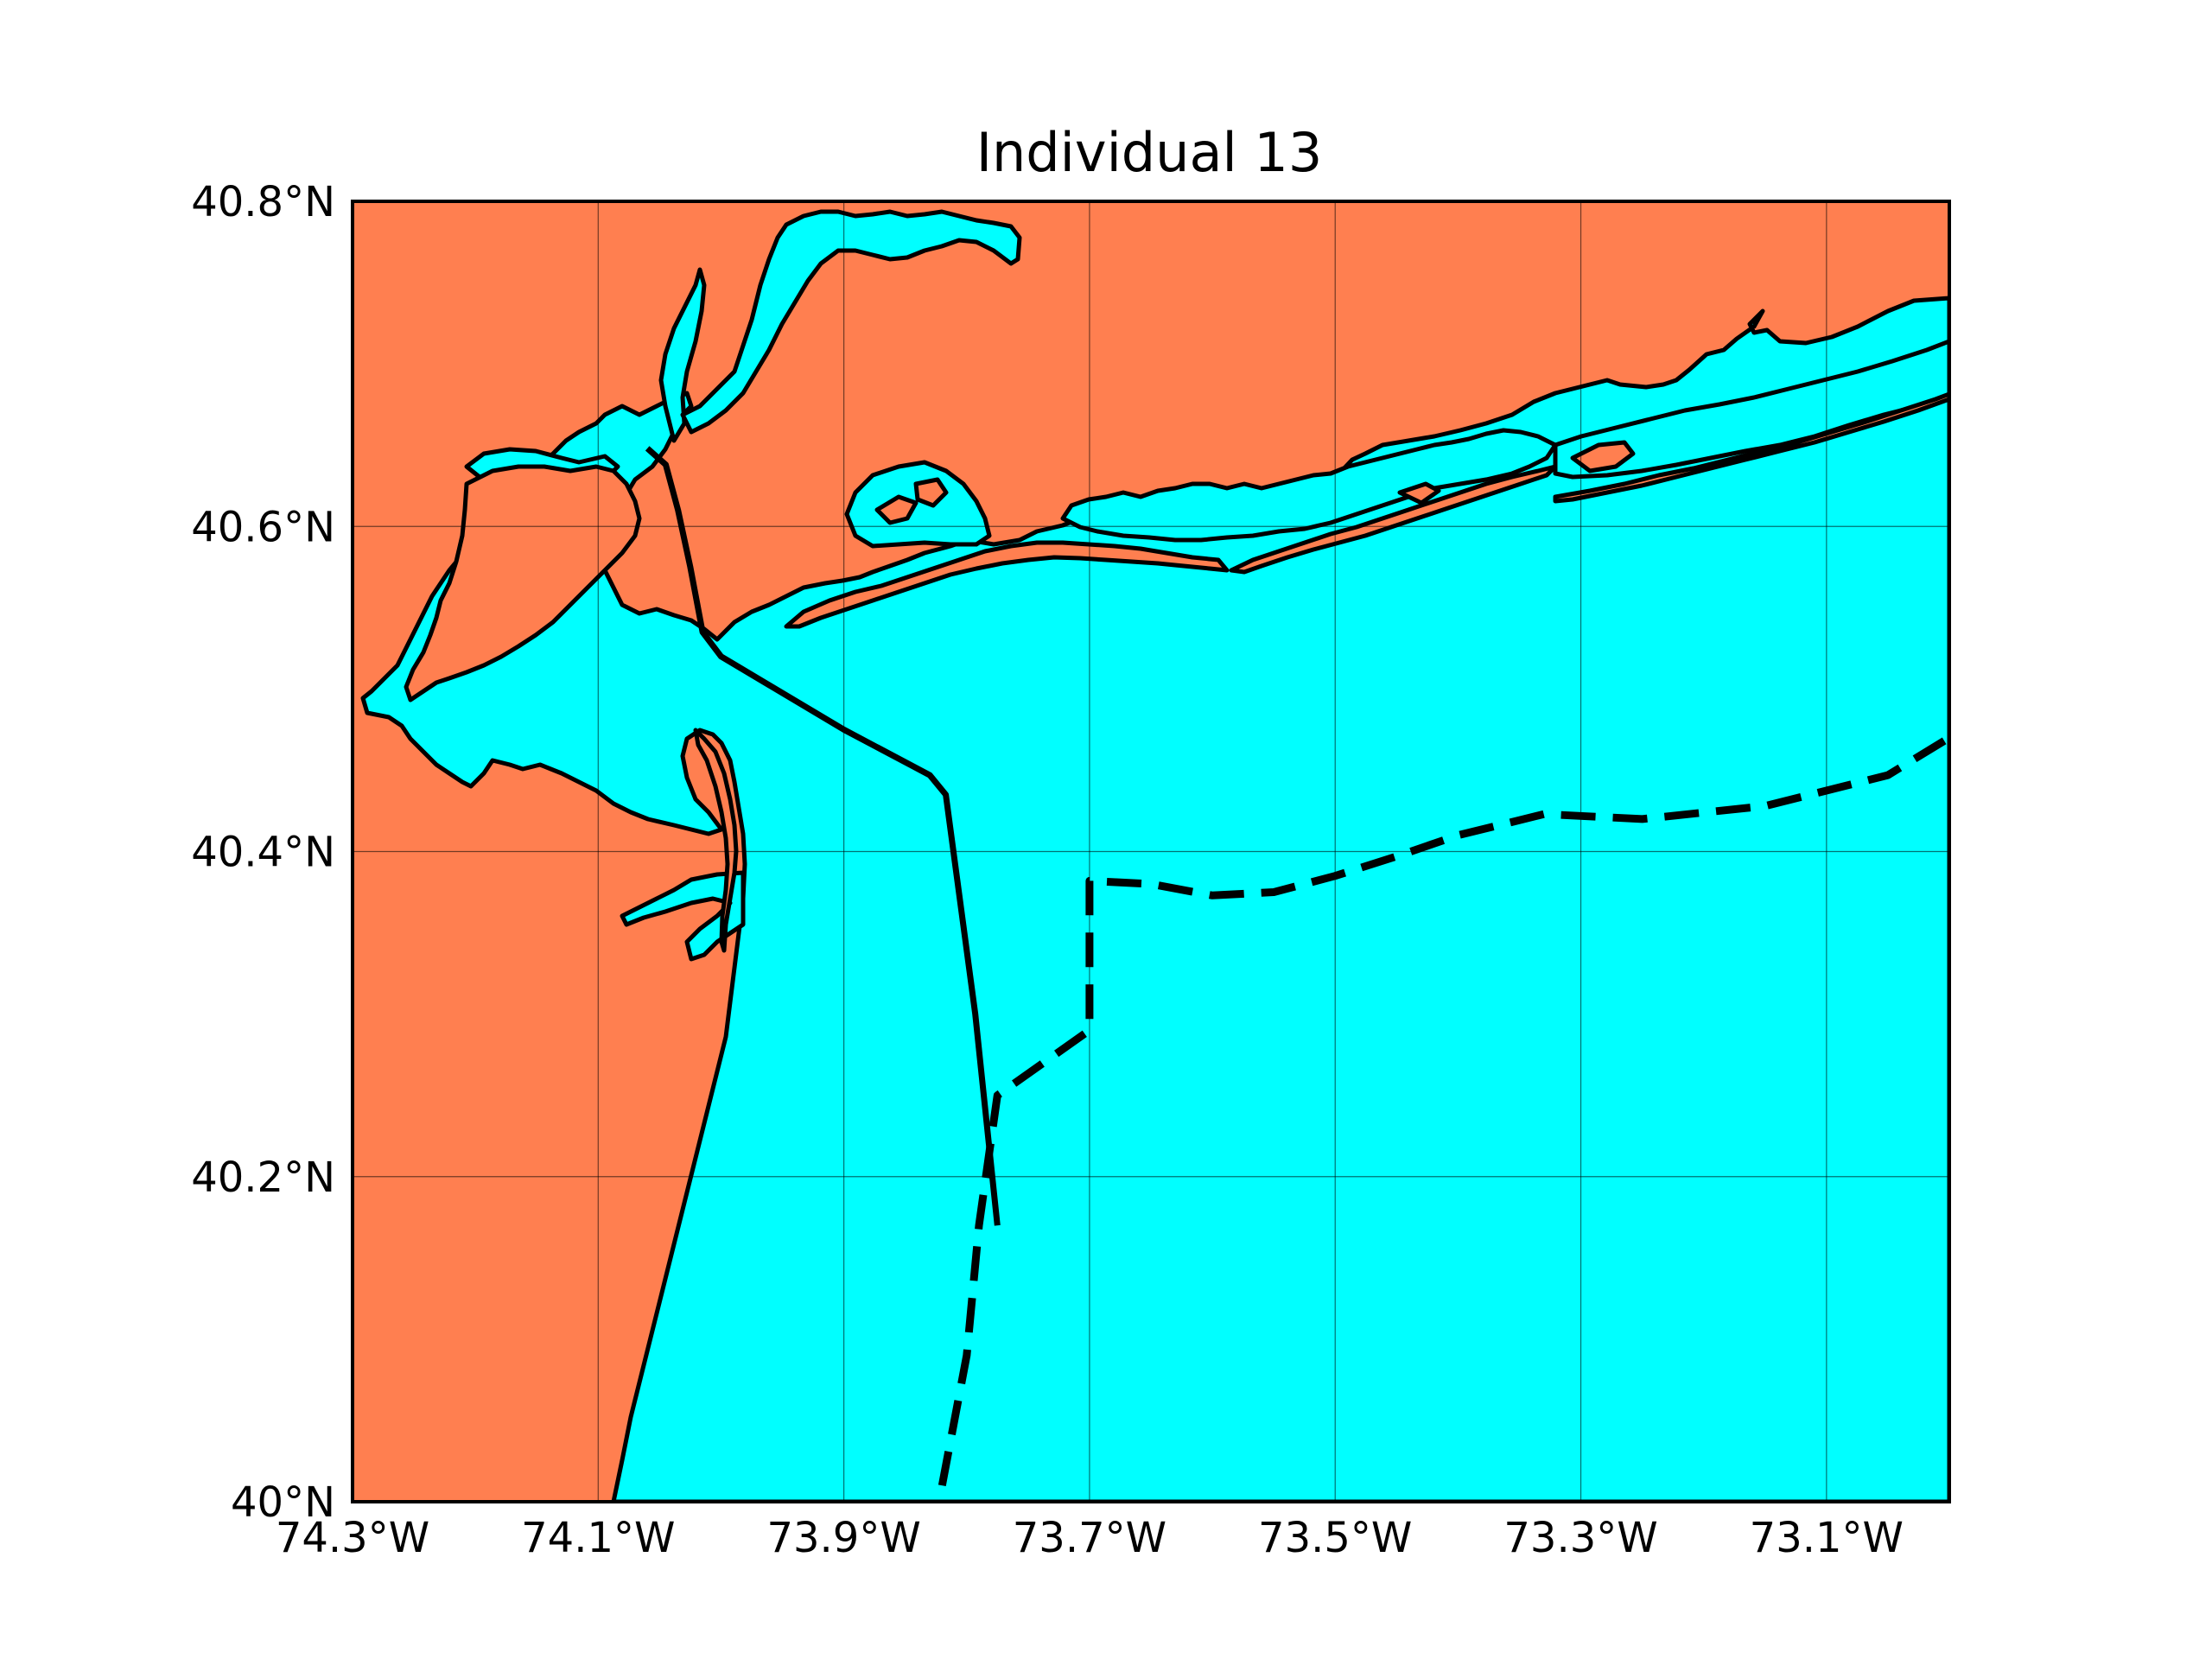  I want to click on x-tick-label: 73.1°W, so click(1827, 1538).